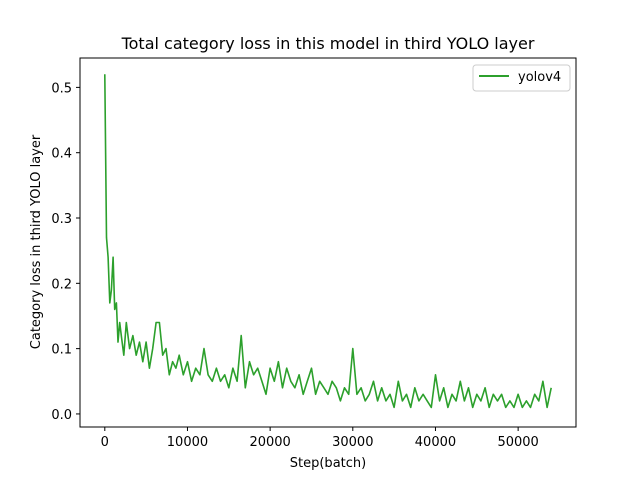 The height and width of the screenshot is (480, 640). Describe the element at coordinates (517, 442) in the screenshot. I see `x-tick-label: 50000` at that location.